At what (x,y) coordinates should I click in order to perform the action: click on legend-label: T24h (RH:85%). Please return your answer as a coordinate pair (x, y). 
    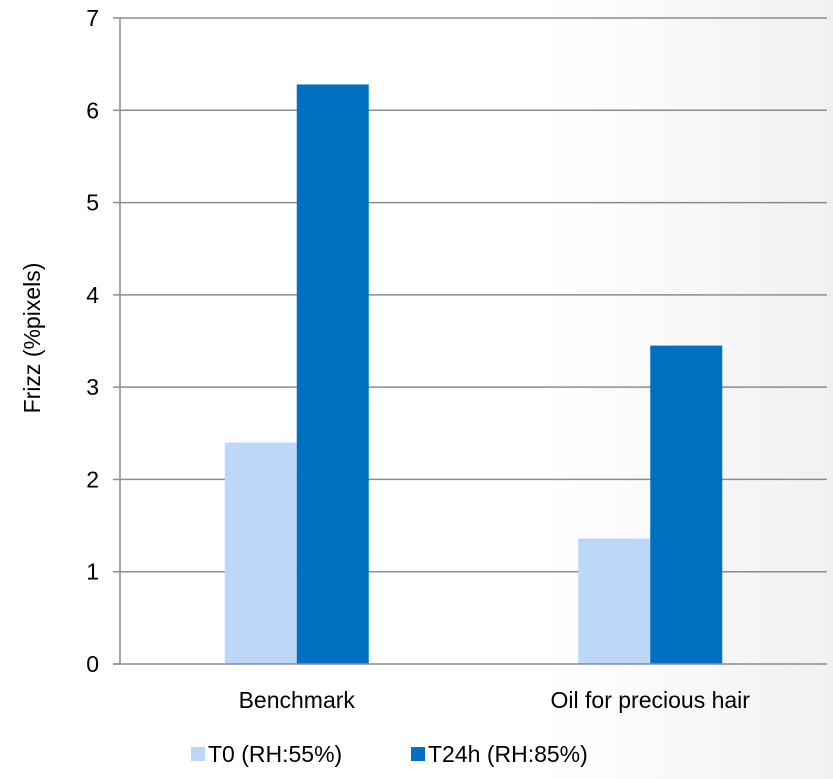
    Looking at the image, I should click on (508, 754).